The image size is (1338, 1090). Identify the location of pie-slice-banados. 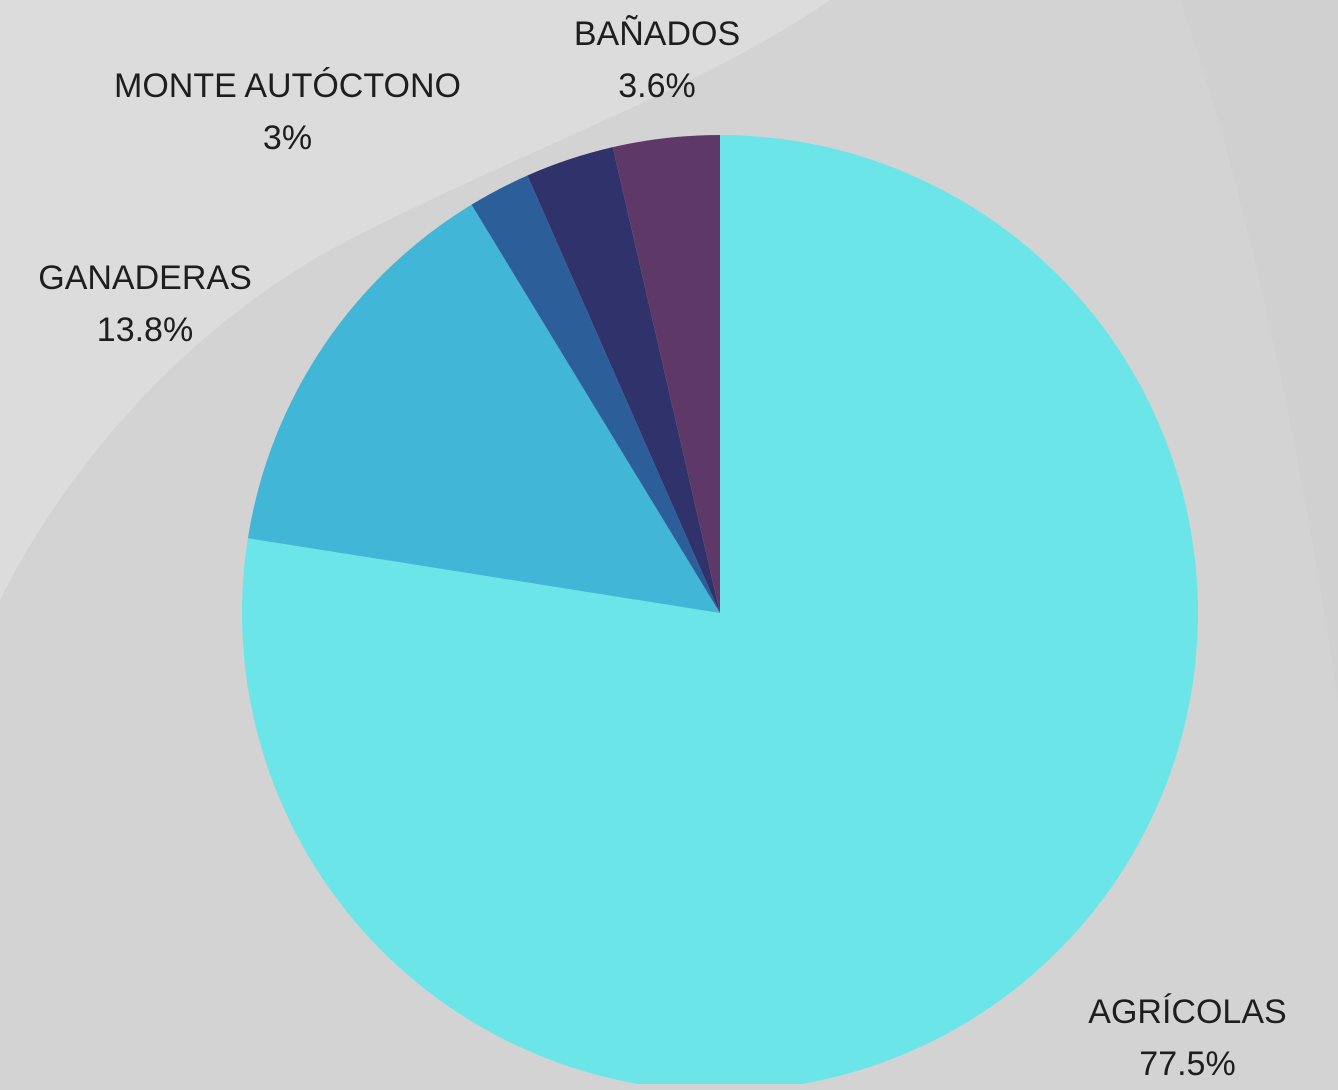
(666, 374).